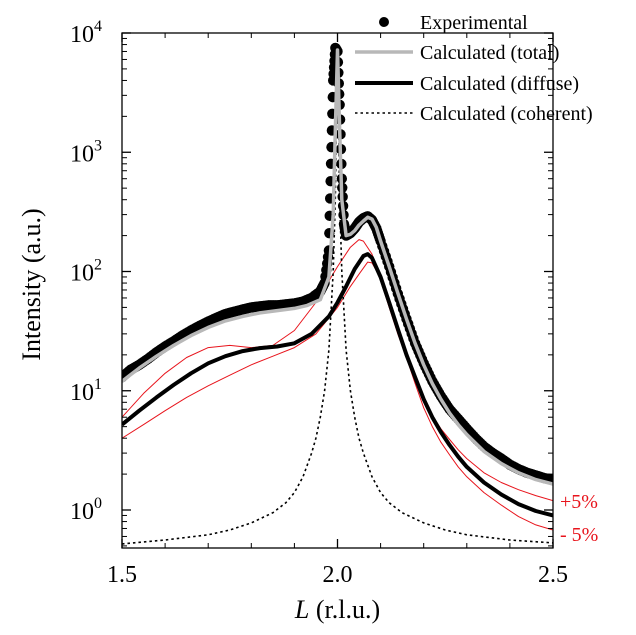 The width and height of the screenshot is (636, 635). I want to click on x-tick-label: 2.0, so click(338, 575).